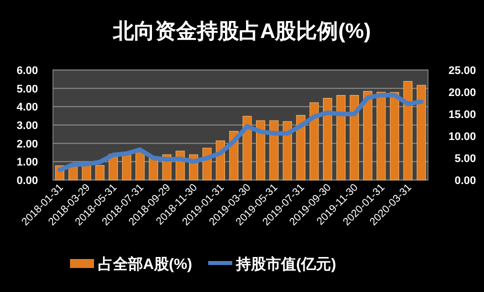  Describe the element at coordinates (241, 31) in the screenshot. I see `chart-title: 北向资金持股占A股比例(%)` at that location.